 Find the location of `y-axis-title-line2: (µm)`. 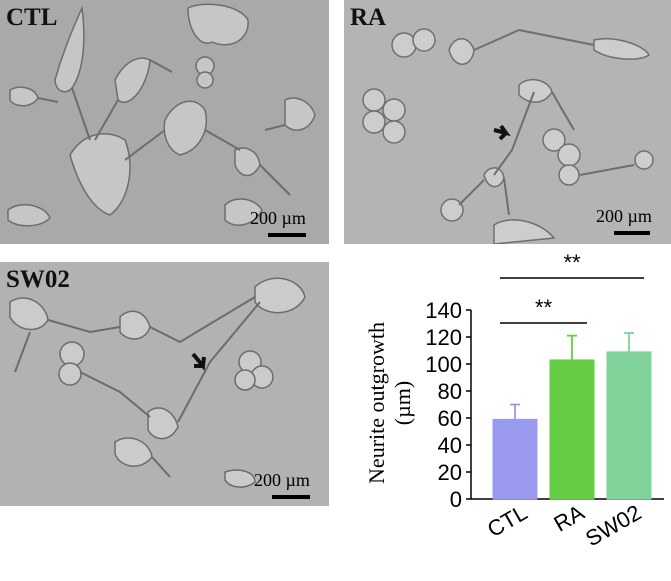

y-axis-title-line2: (µm) is located at coordinates (402, 403).